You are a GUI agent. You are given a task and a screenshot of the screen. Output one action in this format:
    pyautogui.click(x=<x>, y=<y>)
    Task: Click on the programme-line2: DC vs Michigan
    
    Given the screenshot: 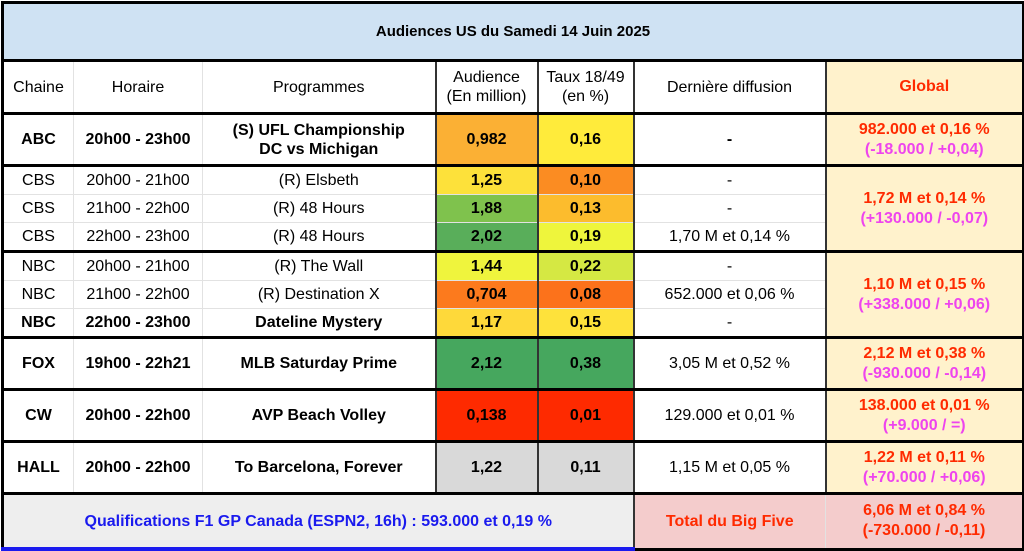 What is the action you would take?
    pyautogui.click(x=319, y=149)
    